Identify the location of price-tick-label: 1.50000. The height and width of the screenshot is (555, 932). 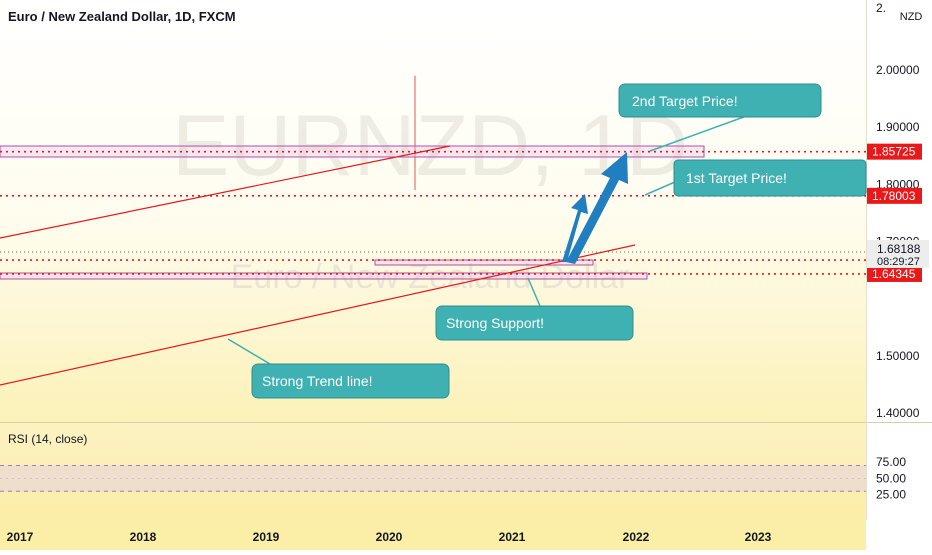
(898, 356).